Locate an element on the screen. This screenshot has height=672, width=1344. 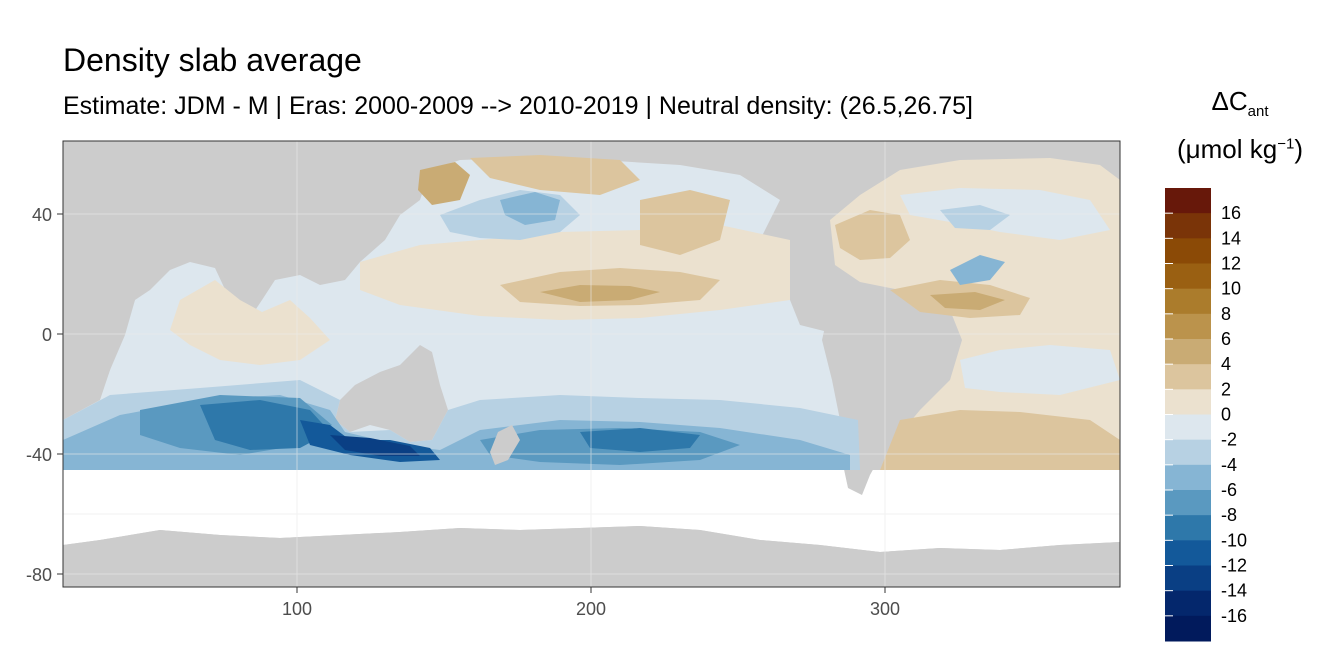
legend-level-label: 16 is located at coordinates (1231, 213).